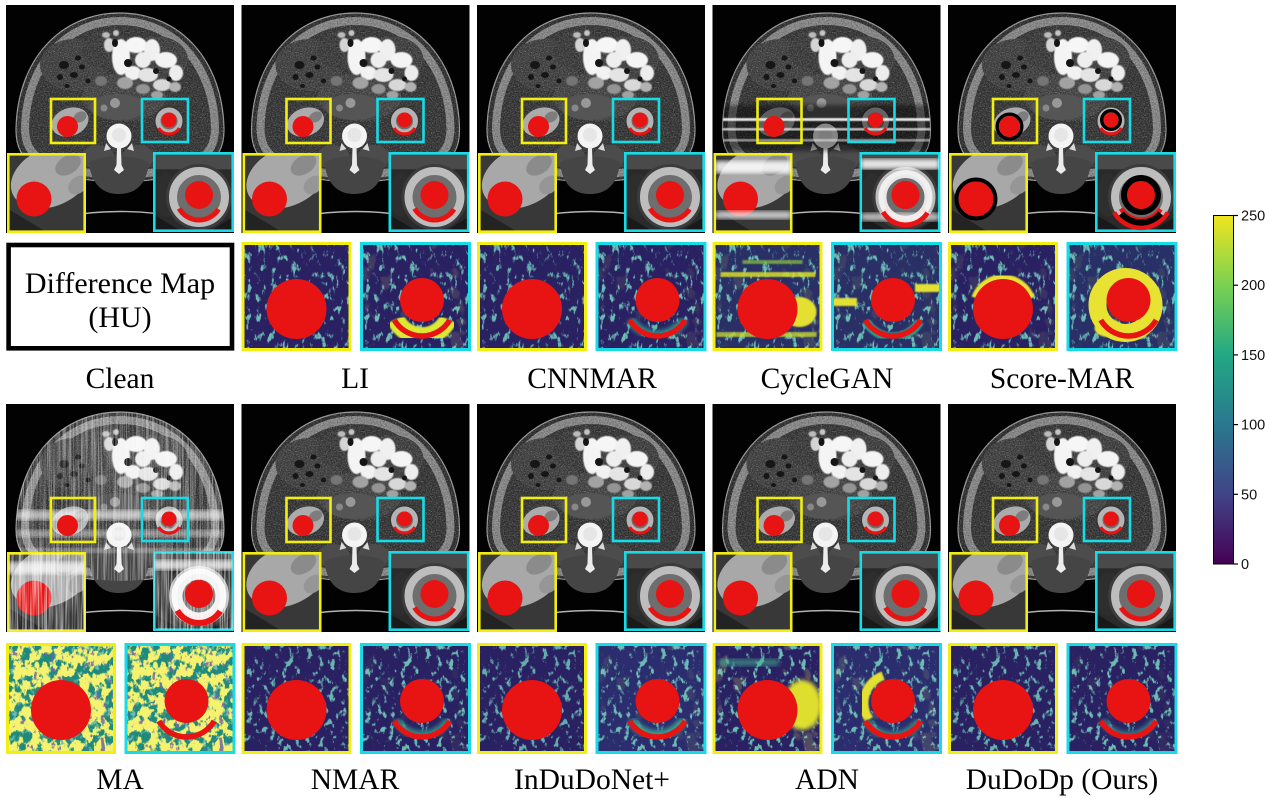 The height and width of the screenshot is (798, 1269). What do you see at coordinates (592, 780) in the screenshot?
I see `svg-text: InDuDoNet+` at bounding box center [592, 780].